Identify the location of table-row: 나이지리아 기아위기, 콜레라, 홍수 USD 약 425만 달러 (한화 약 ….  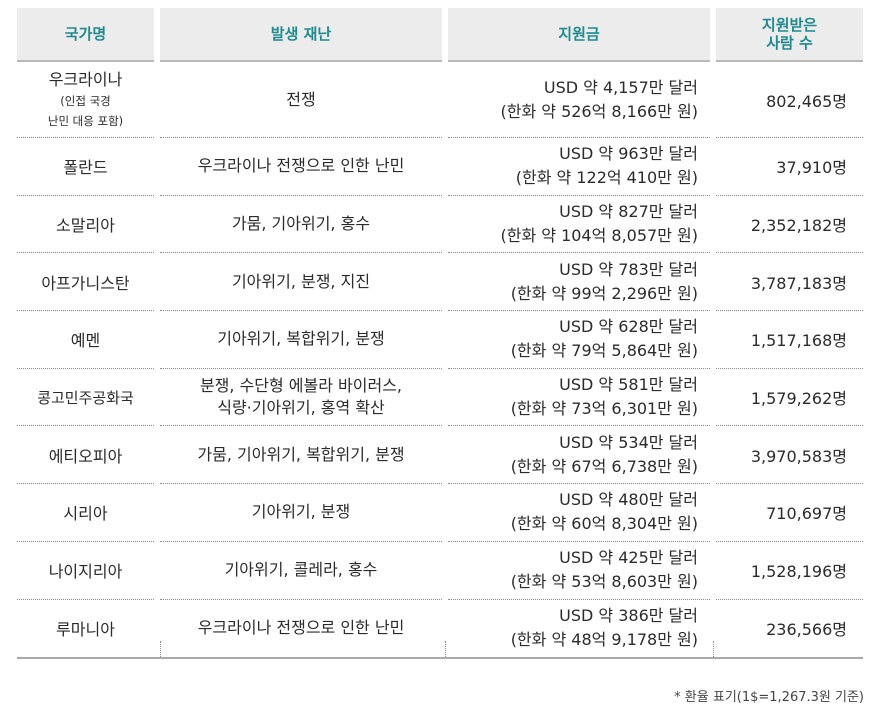
(440, 571).